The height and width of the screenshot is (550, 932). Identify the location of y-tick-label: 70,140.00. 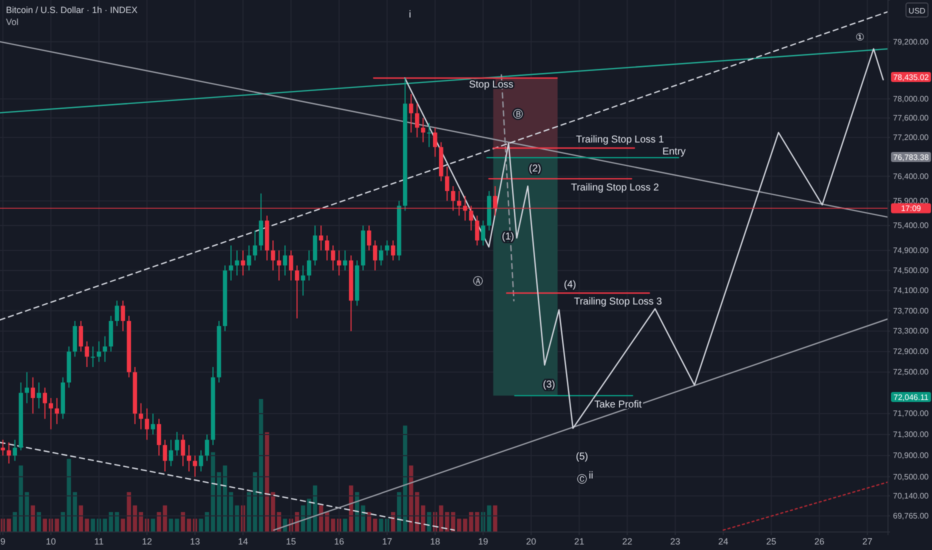
(911, 495).